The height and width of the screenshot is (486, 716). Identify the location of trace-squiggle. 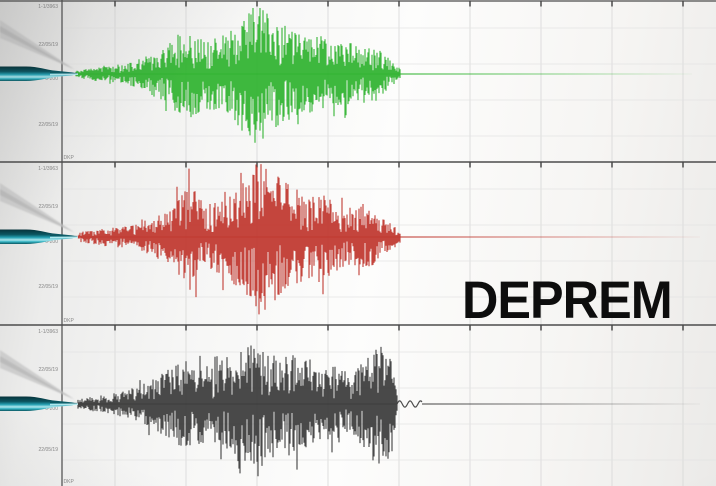
(409, 404).